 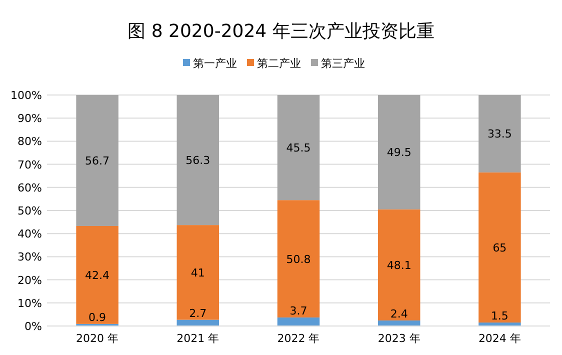 I want to click on y-tick-label: 70%, so click(x=30, y=165).